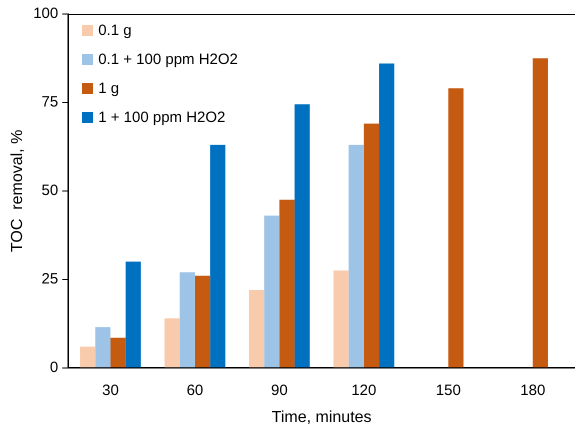 The image size is (575, 431). Describe the element at coordinates (363, 390) in the screenshot. I see `x-tick-label: 120` at that location.